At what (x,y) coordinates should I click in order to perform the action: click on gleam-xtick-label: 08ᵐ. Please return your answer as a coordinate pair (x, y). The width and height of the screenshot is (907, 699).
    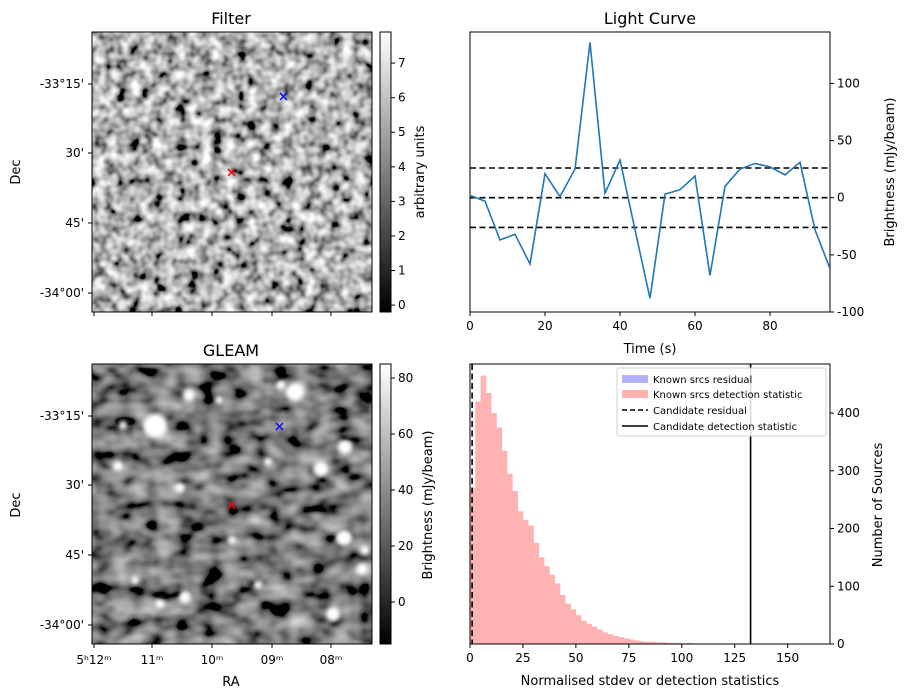
    Looking at the image, I should click on (331, 660).